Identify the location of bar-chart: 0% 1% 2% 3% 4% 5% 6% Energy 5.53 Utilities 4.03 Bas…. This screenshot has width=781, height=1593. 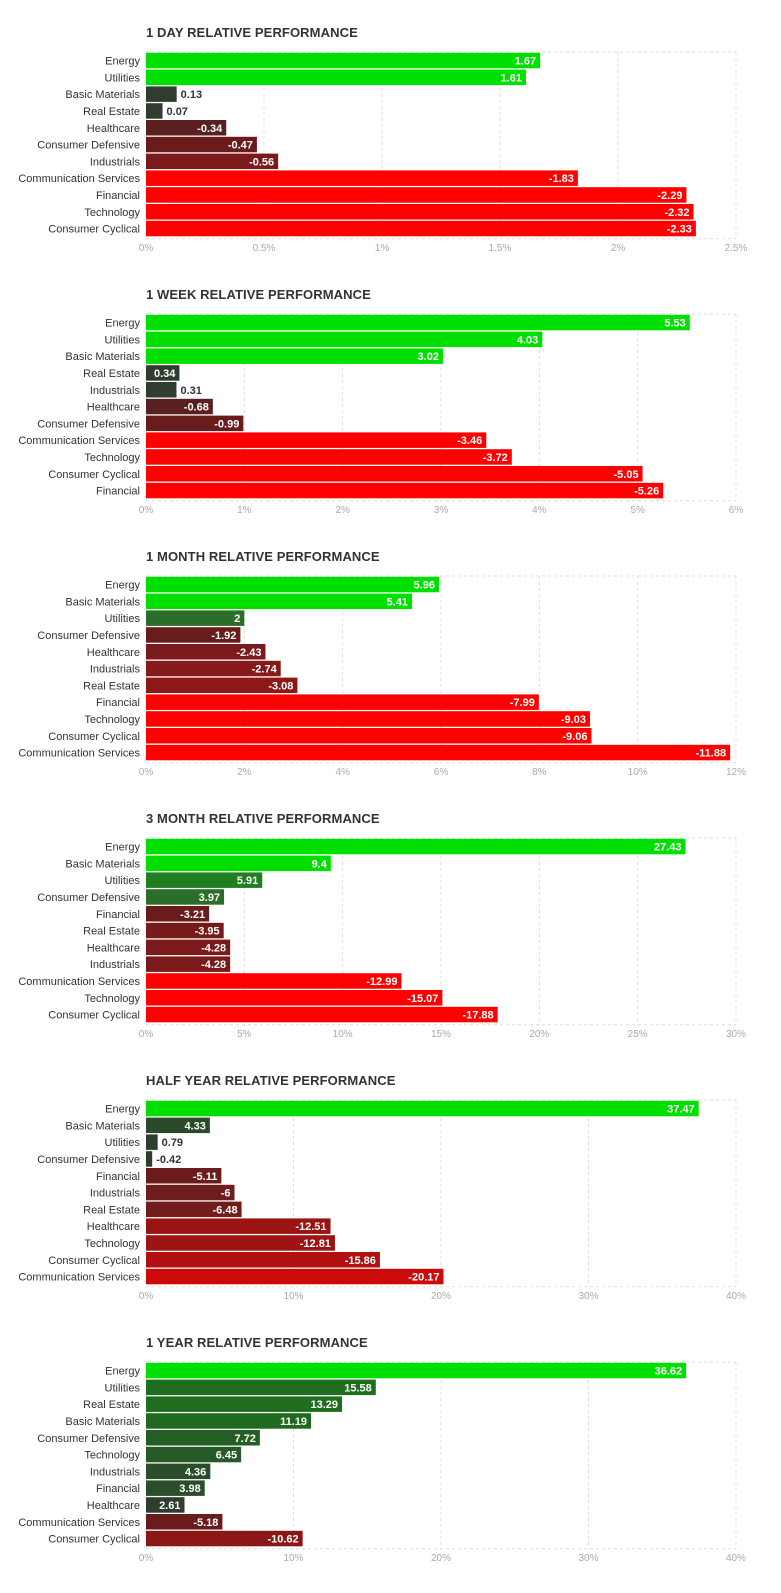
(380, 414).